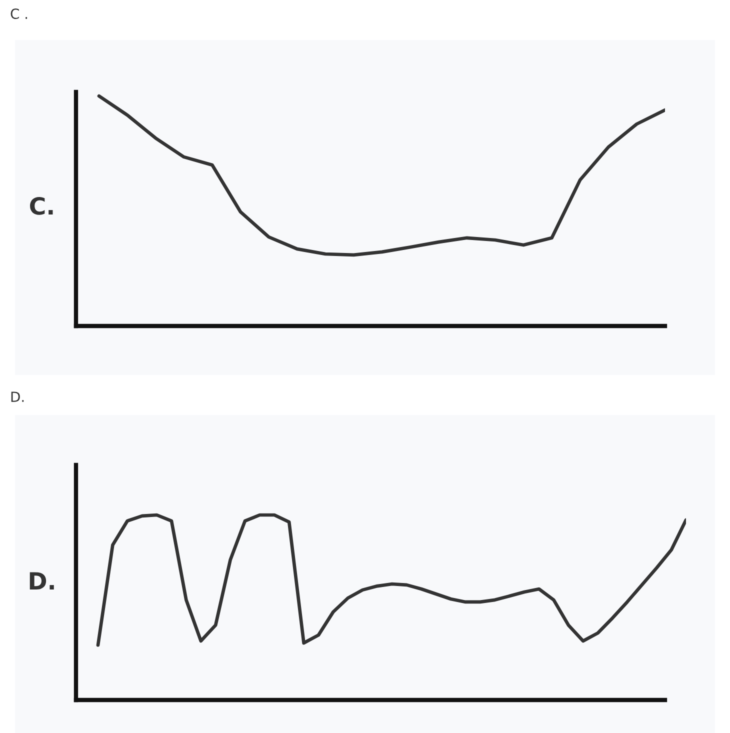 The height and width of the screenshot is (733, 730). Describe the element at coordinates (19, 14) in the screenshot. I see `chart-title: C .` at that location.